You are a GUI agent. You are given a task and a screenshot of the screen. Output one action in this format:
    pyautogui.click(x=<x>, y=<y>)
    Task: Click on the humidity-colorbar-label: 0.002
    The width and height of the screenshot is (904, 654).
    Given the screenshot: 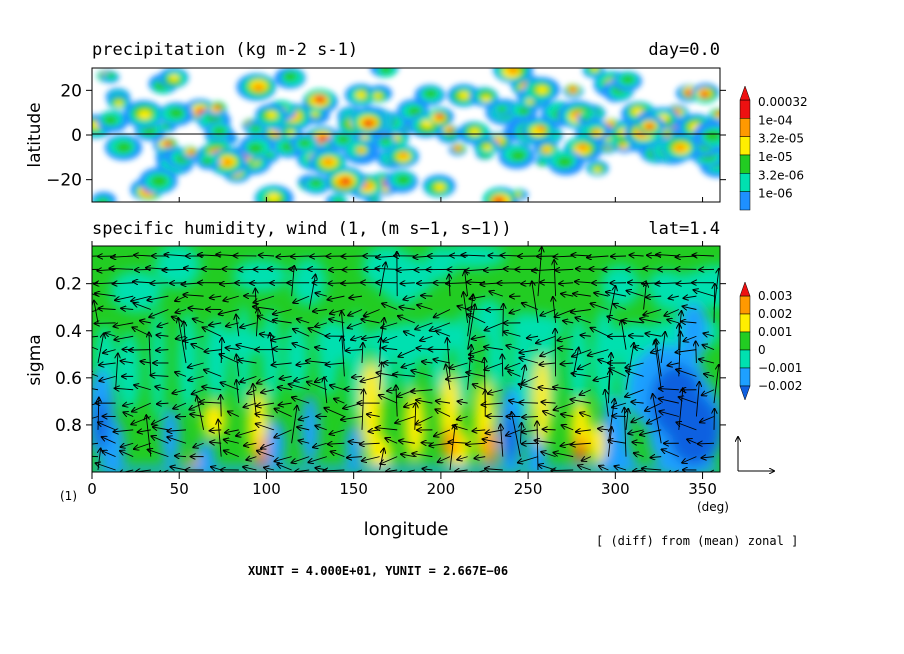 What is the action you would take?
    pyautogui.click(x=775, y=314)
    